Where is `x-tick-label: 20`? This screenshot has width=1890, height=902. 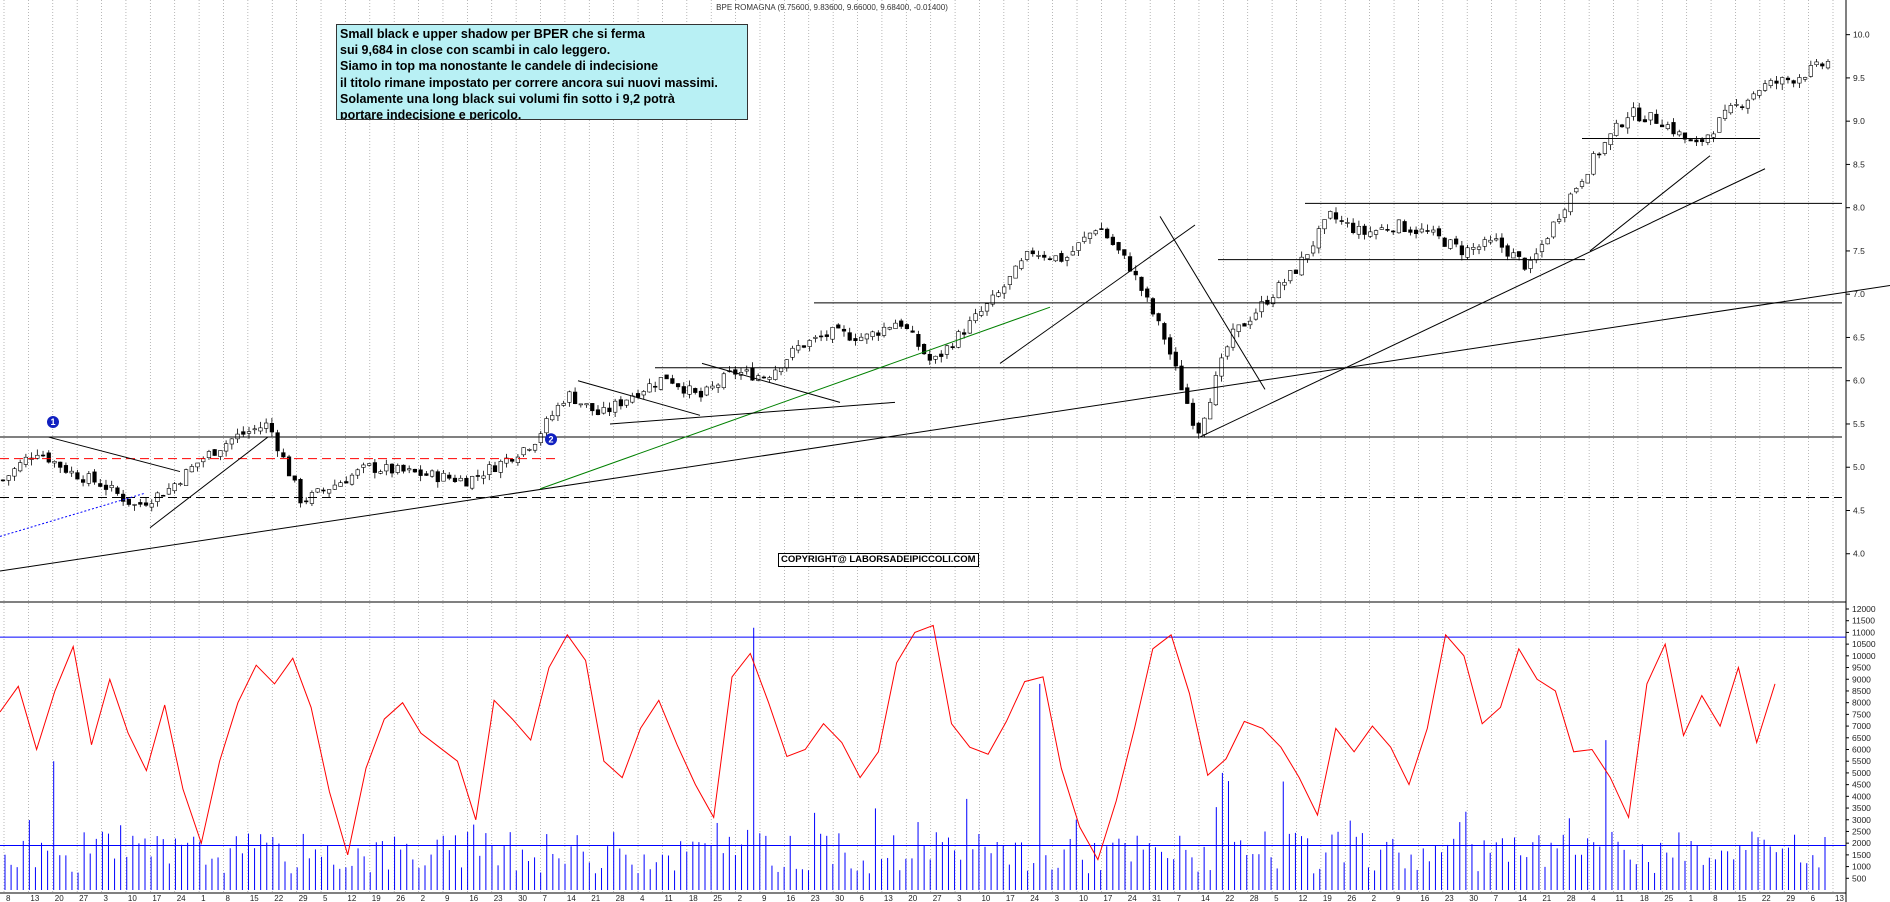
x-tick-label: 20 is located at coordinates (59, 898).